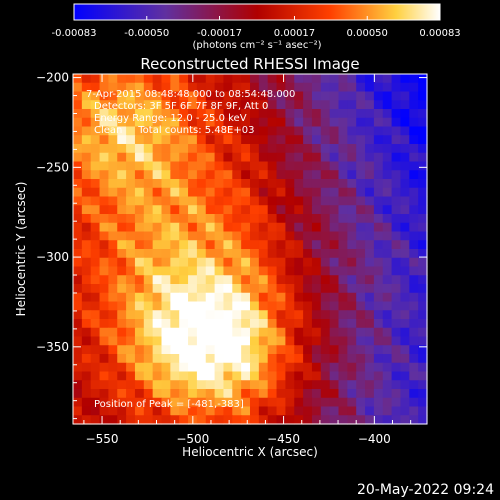 The width and height of the screenshot is (500, 500). I want to click on y-tick-label: −200, so click(52, 78).